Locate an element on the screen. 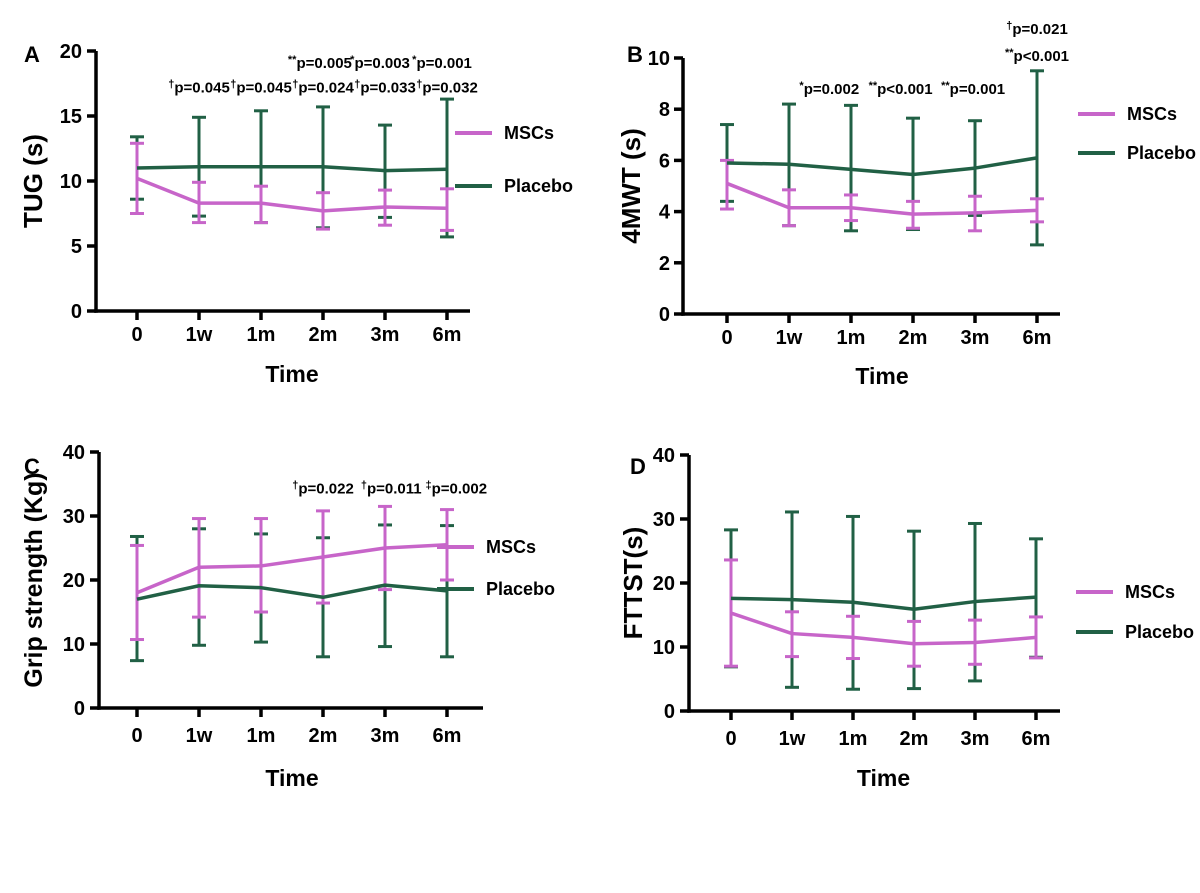 The image size is (1200, 893). significance-annotation: †p=0.033 is located at coordinates (385, 88).